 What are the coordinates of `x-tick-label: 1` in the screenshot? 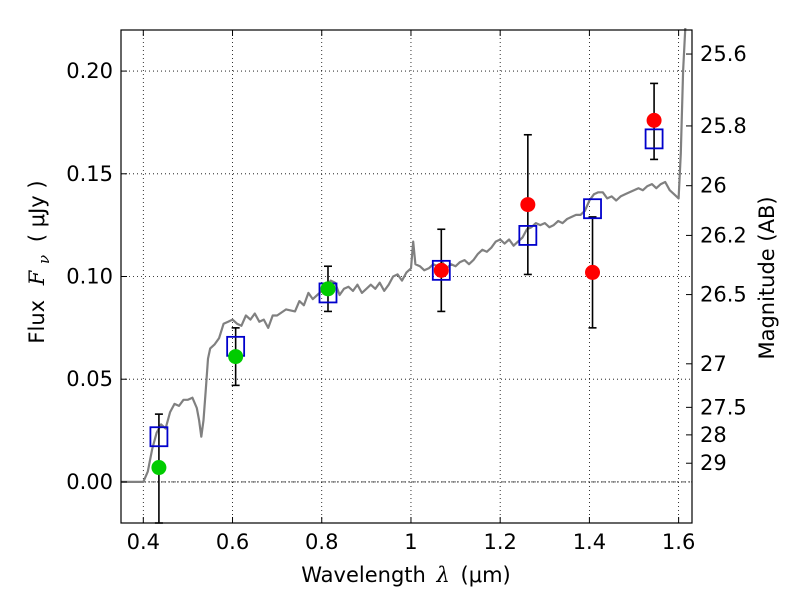 It's located at (410, 542).